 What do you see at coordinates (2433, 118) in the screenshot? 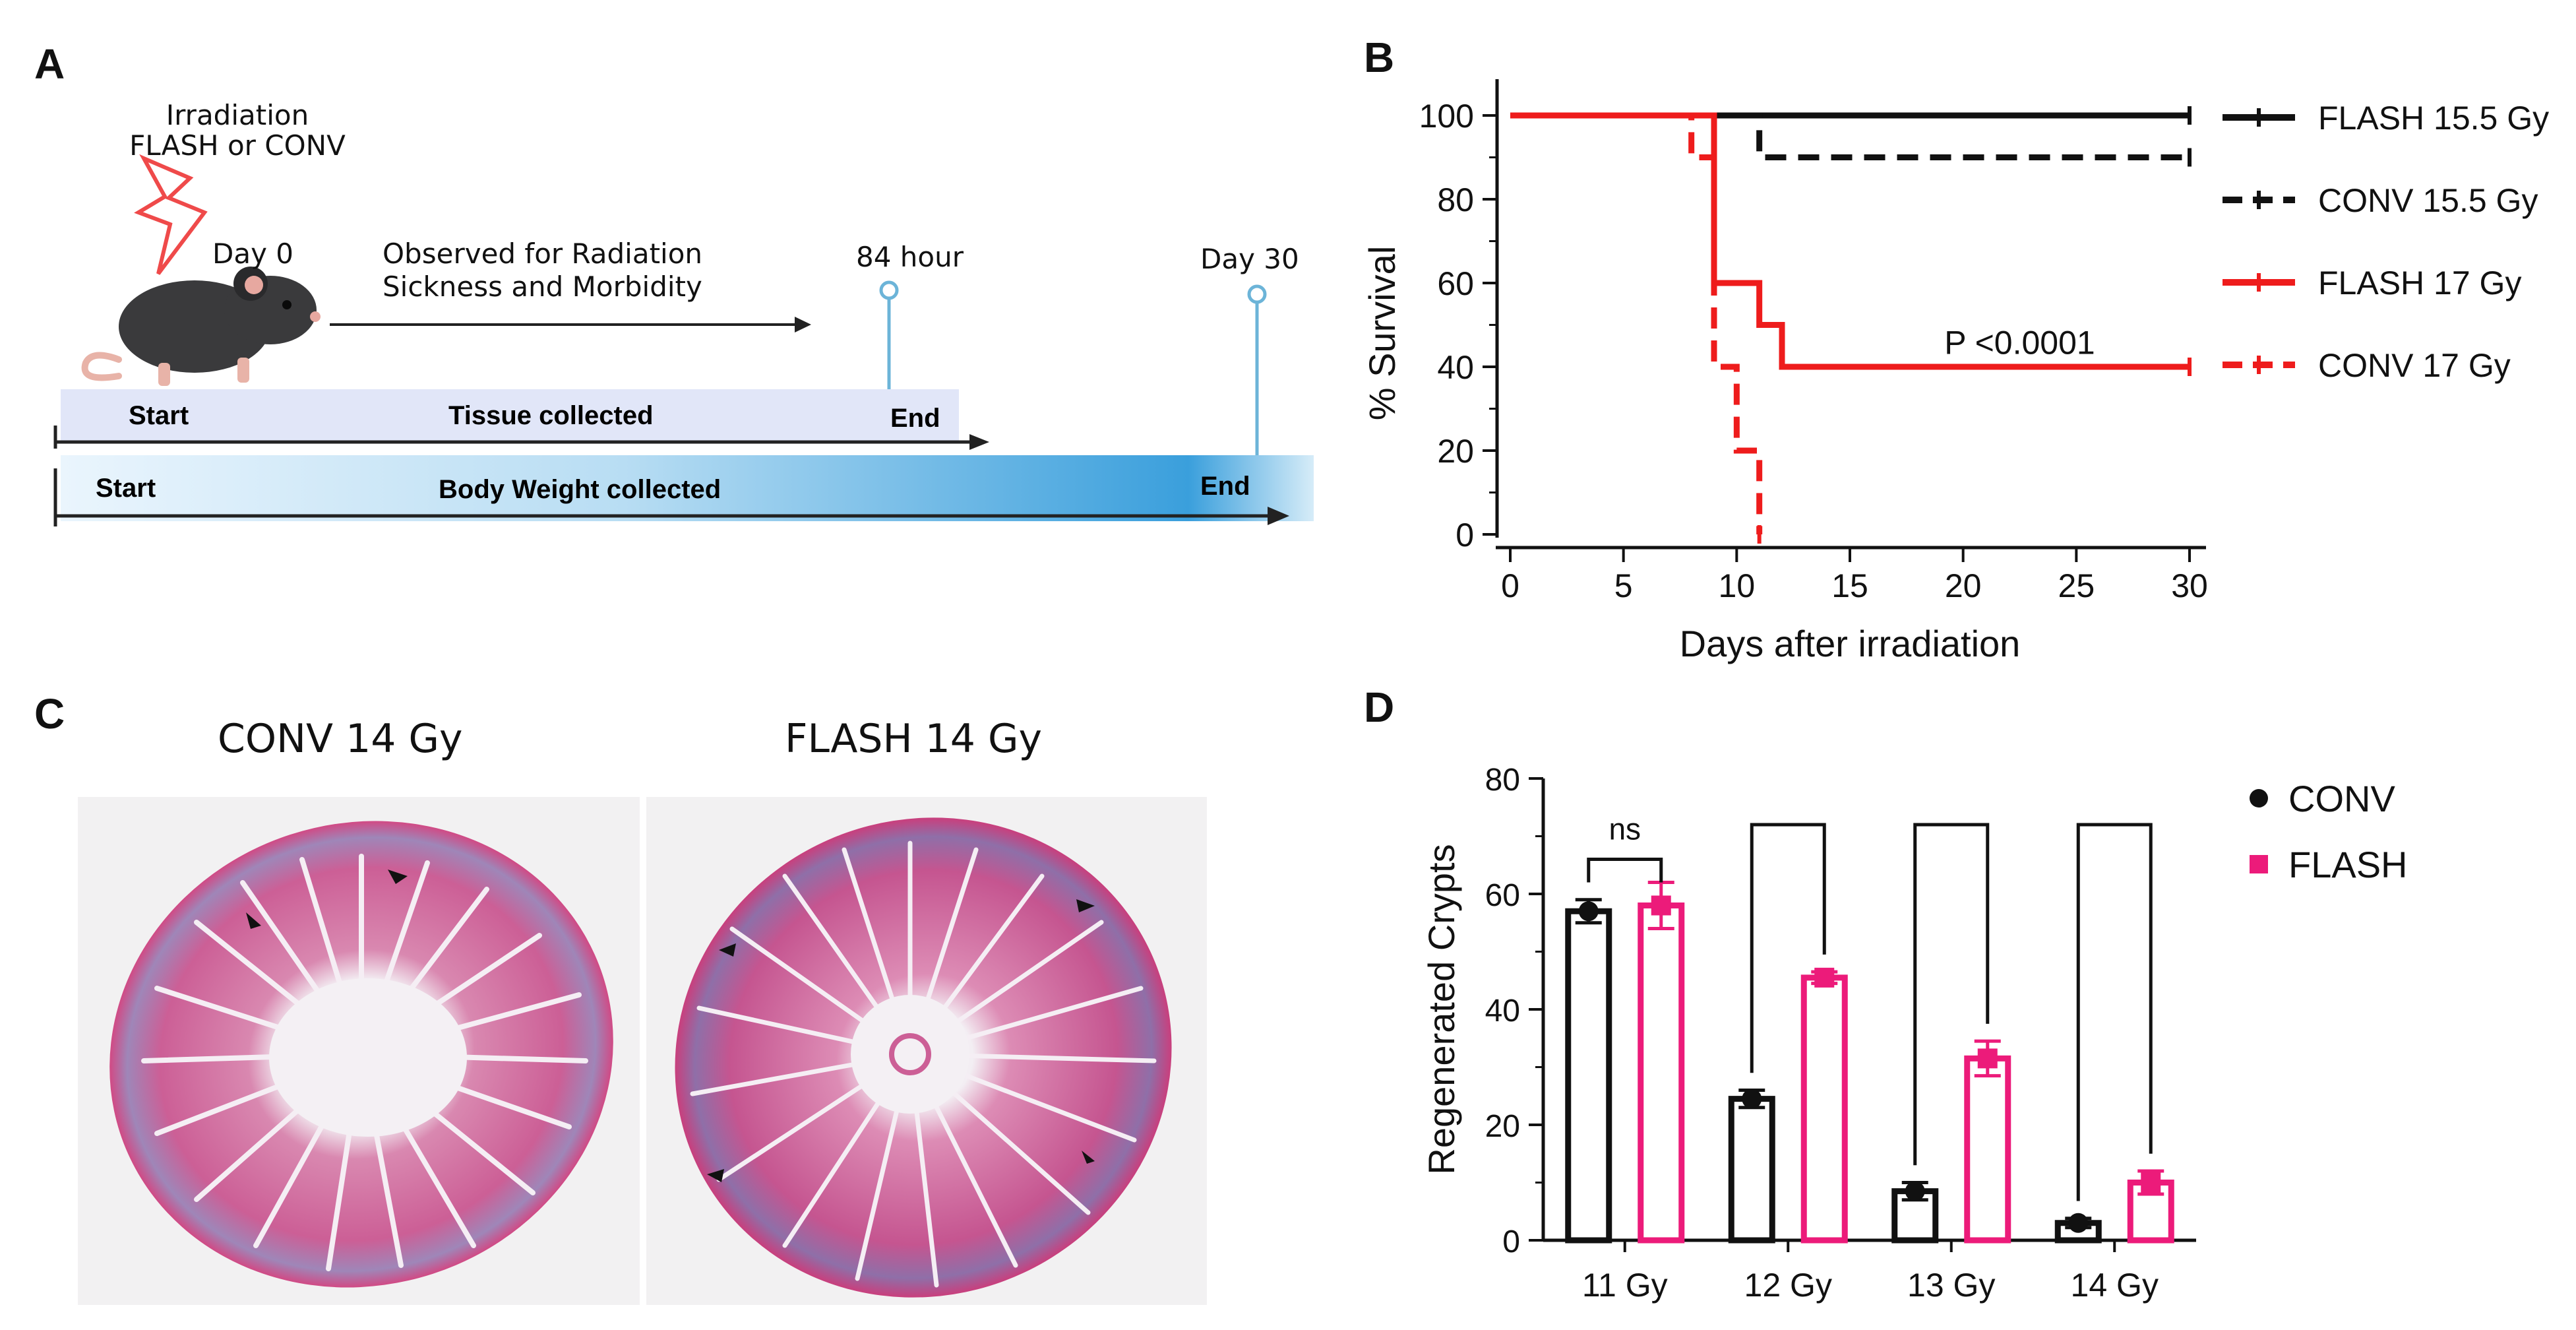
I see `legend-label-0: FLASH 15.5 Gy` at bounding box center [2433, 118].